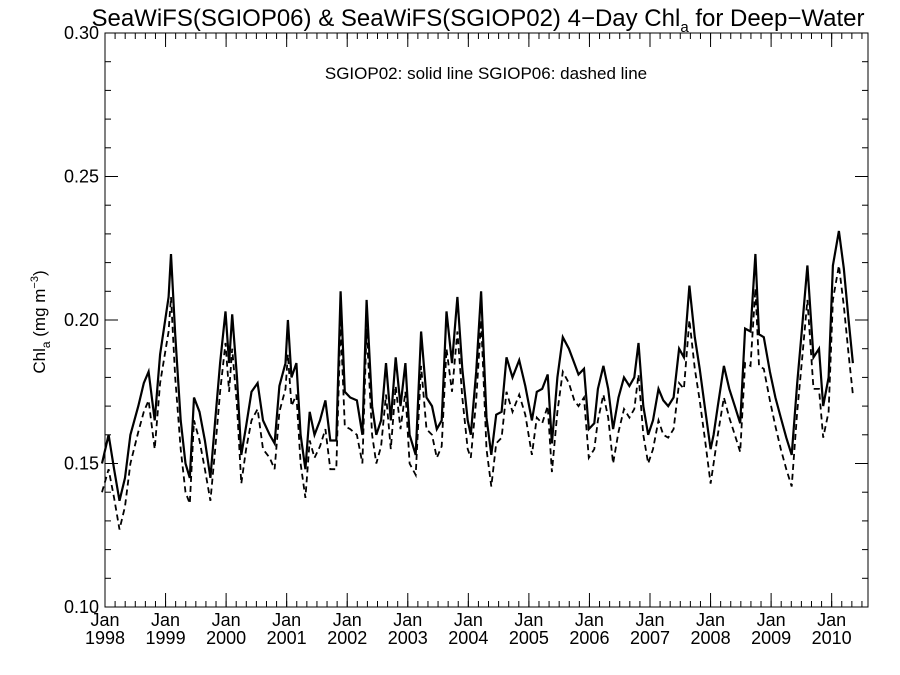 This screenshot has height=675, width=900. I want to click on y-axis-label-superscript: −3, so click(35, 282).